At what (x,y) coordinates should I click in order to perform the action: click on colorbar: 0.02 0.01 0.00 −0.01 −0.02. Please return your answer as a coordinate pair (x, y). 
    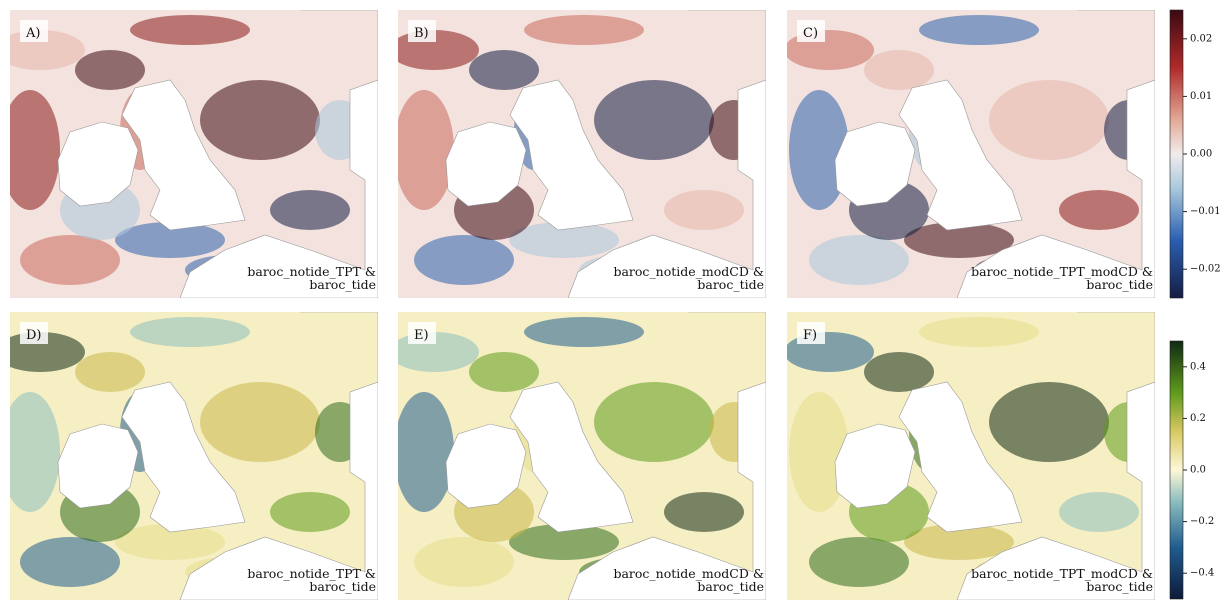
    Looking at the image, I should click on (1195, 154).